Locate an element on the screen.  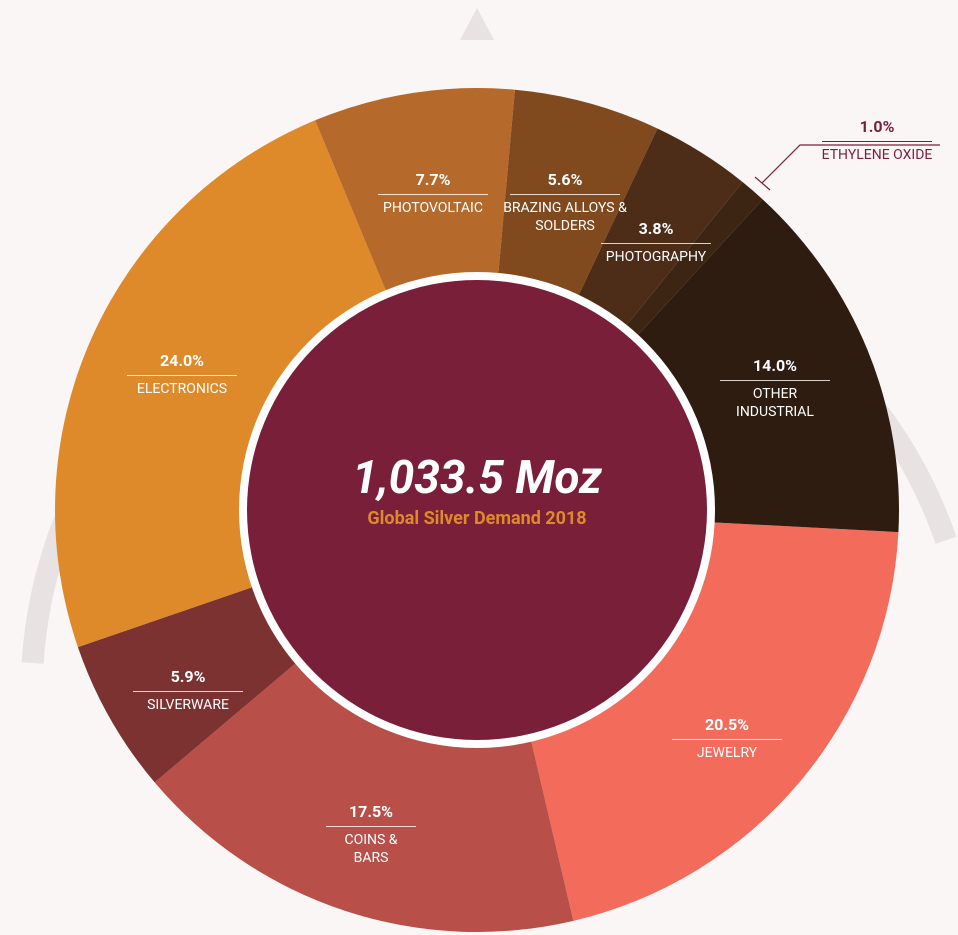
percent-label: 1.0% is located at coordinates (877, 129).